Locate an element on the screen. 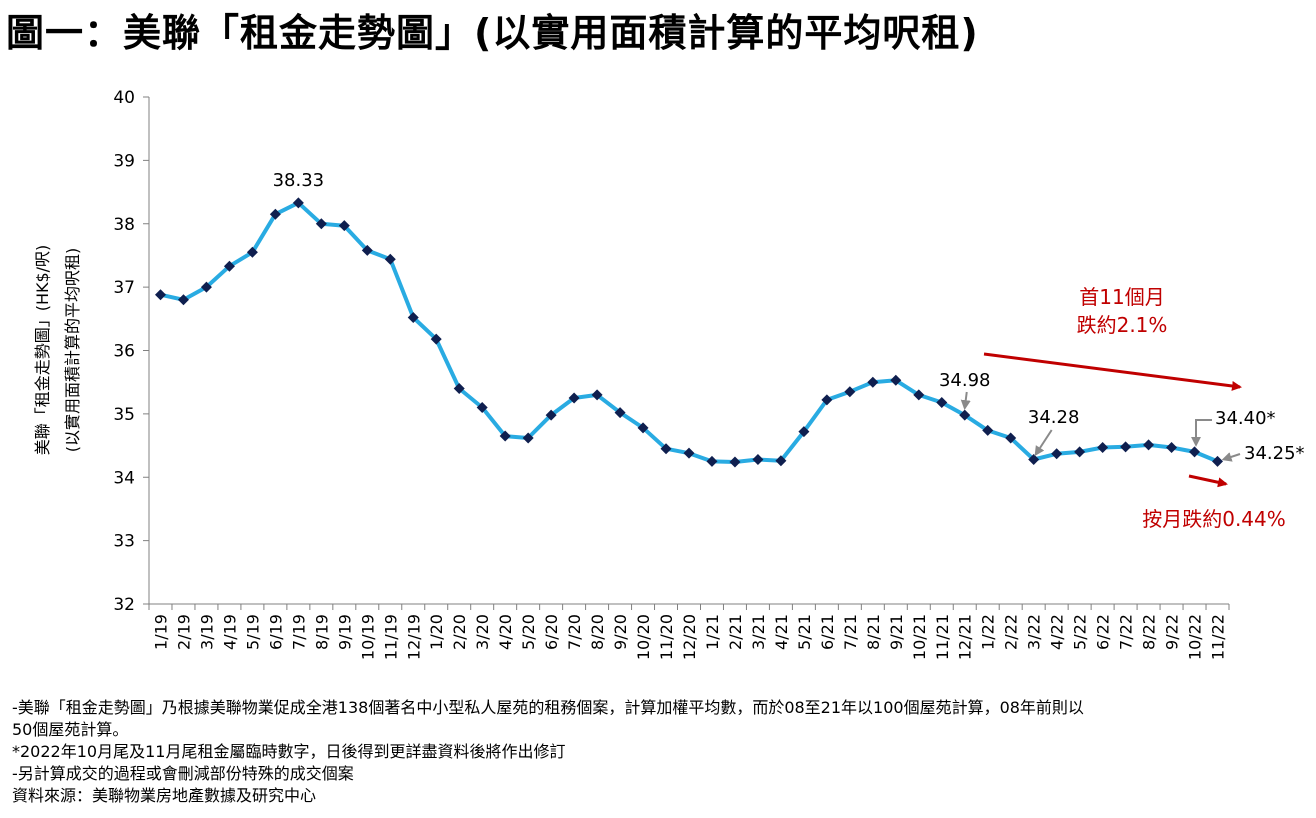 This screenshot has height=818, width=1316. footnote-1-cont: 50個屋苑計算。 is located at coordinates (70, 729).